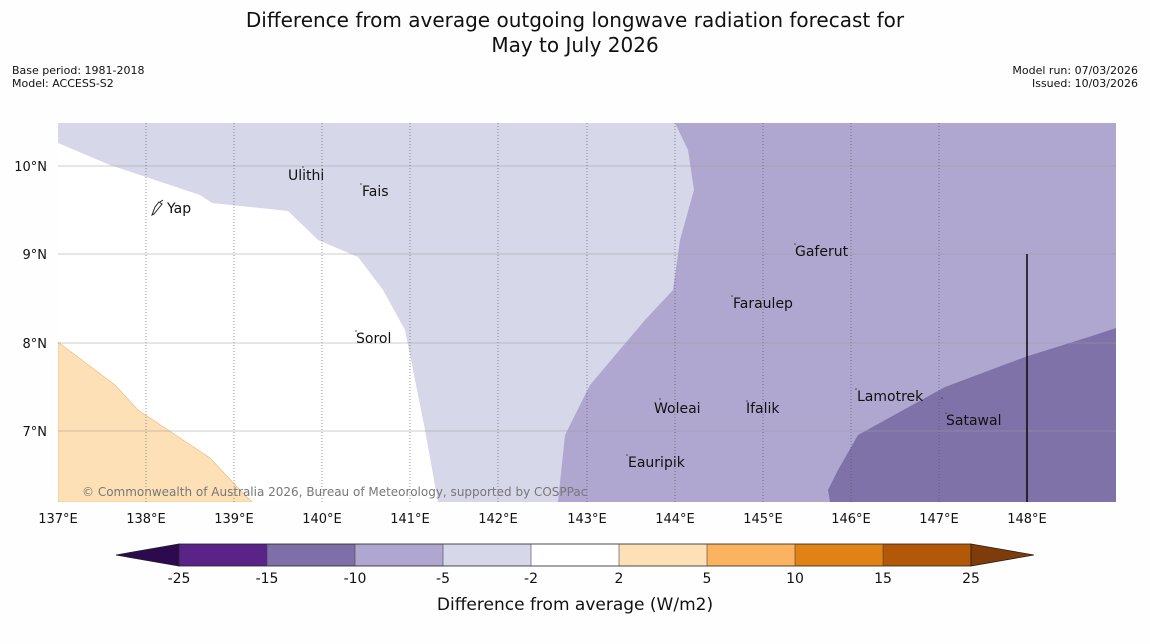 Image resolution: width=1150 pixels, height=644 pixels. Describe the element at coordinates (531, 579) in the screenshot. I see `colorbar-tick: -2` at that location.